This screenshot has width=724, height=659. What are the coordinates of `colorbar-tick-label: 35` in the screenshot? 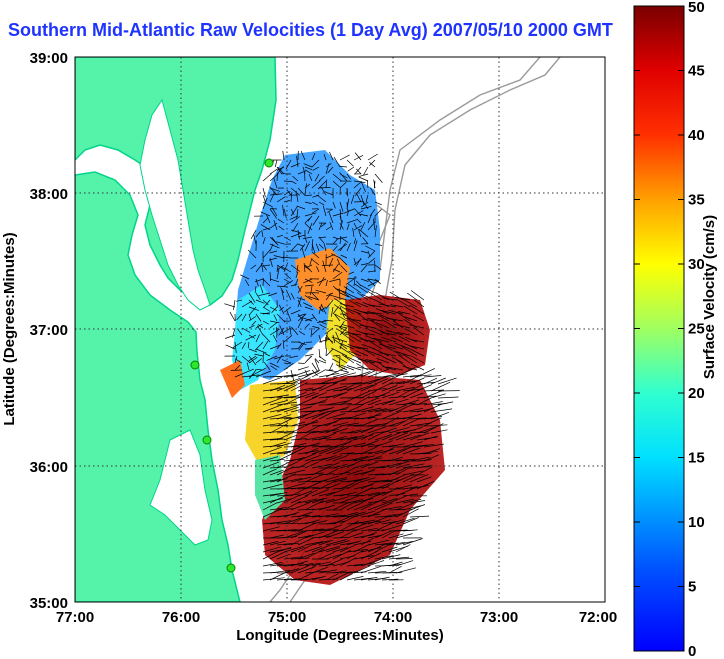 It's located at (696, 200).